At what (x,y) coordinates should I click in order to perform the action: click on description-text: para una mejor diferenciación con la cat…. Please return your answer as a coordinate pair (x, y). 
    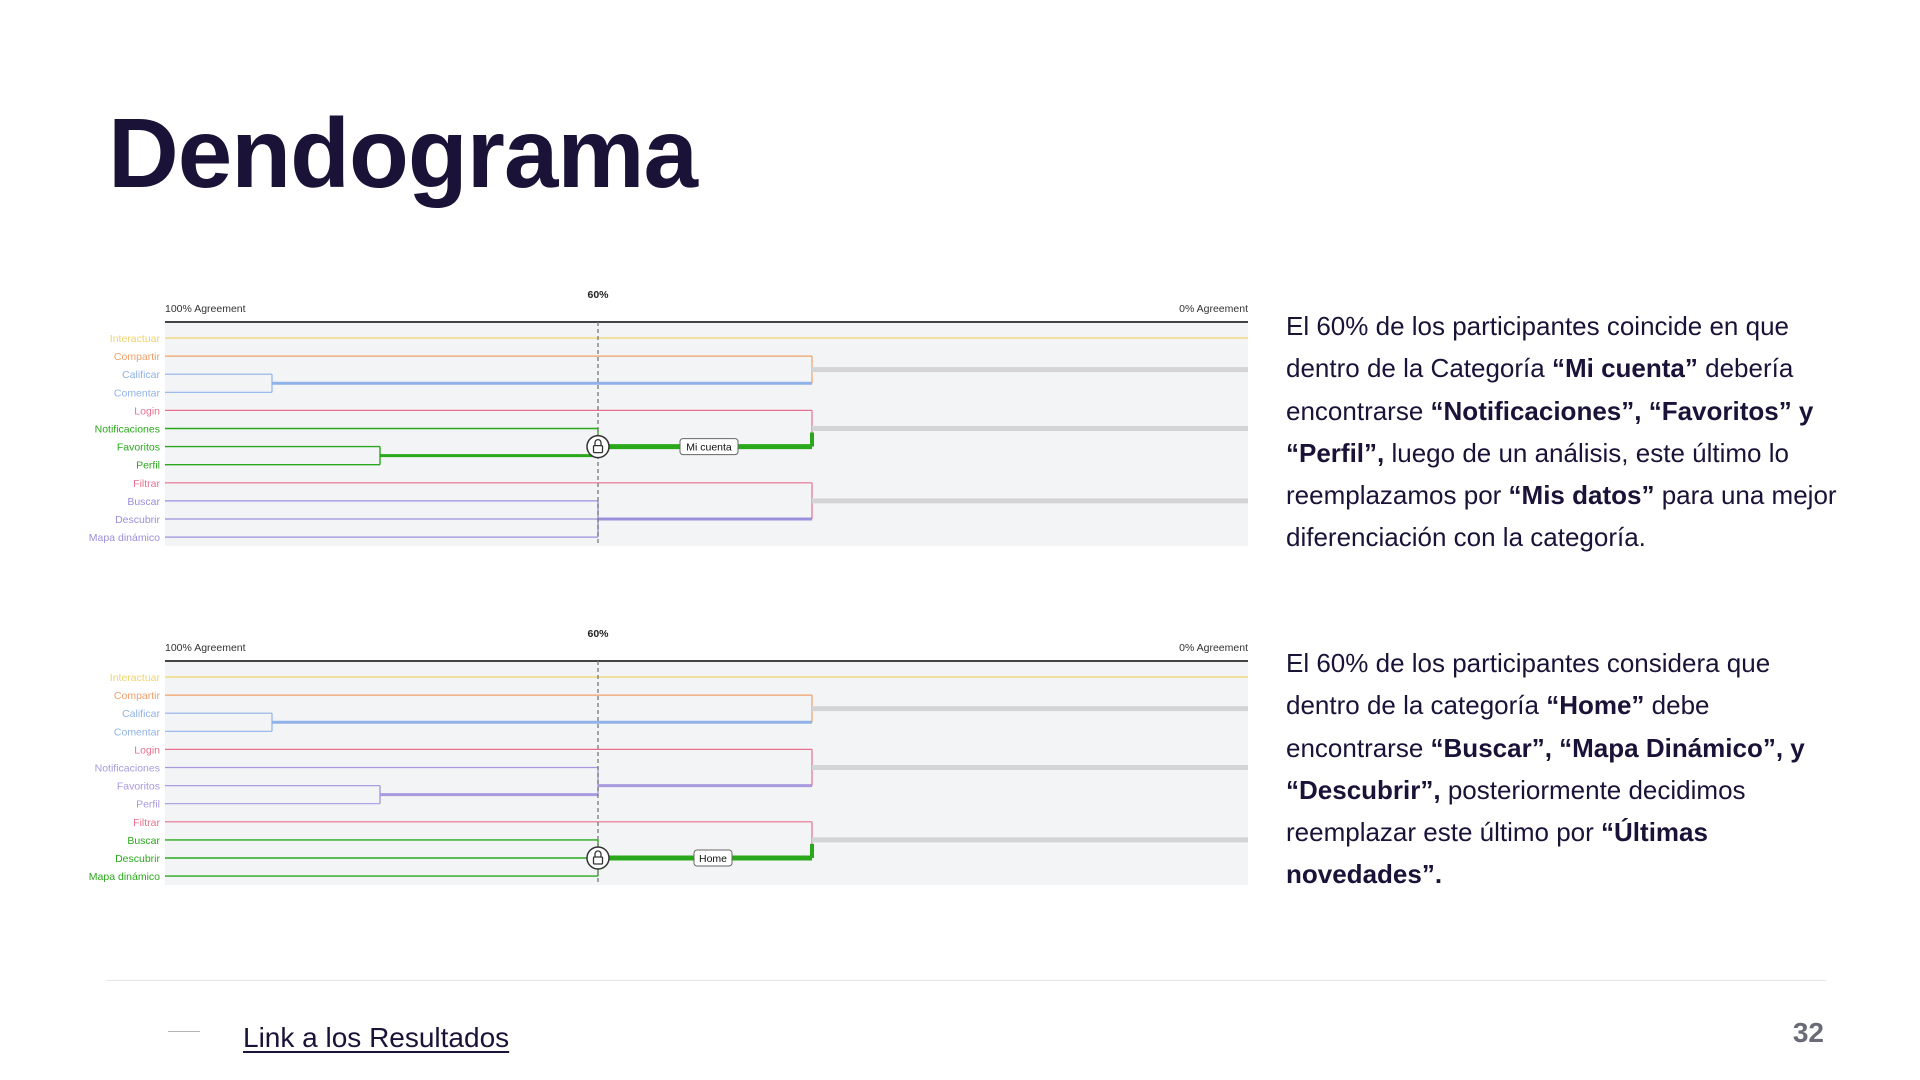
    Looking at the image, I should click on (1561, 516).